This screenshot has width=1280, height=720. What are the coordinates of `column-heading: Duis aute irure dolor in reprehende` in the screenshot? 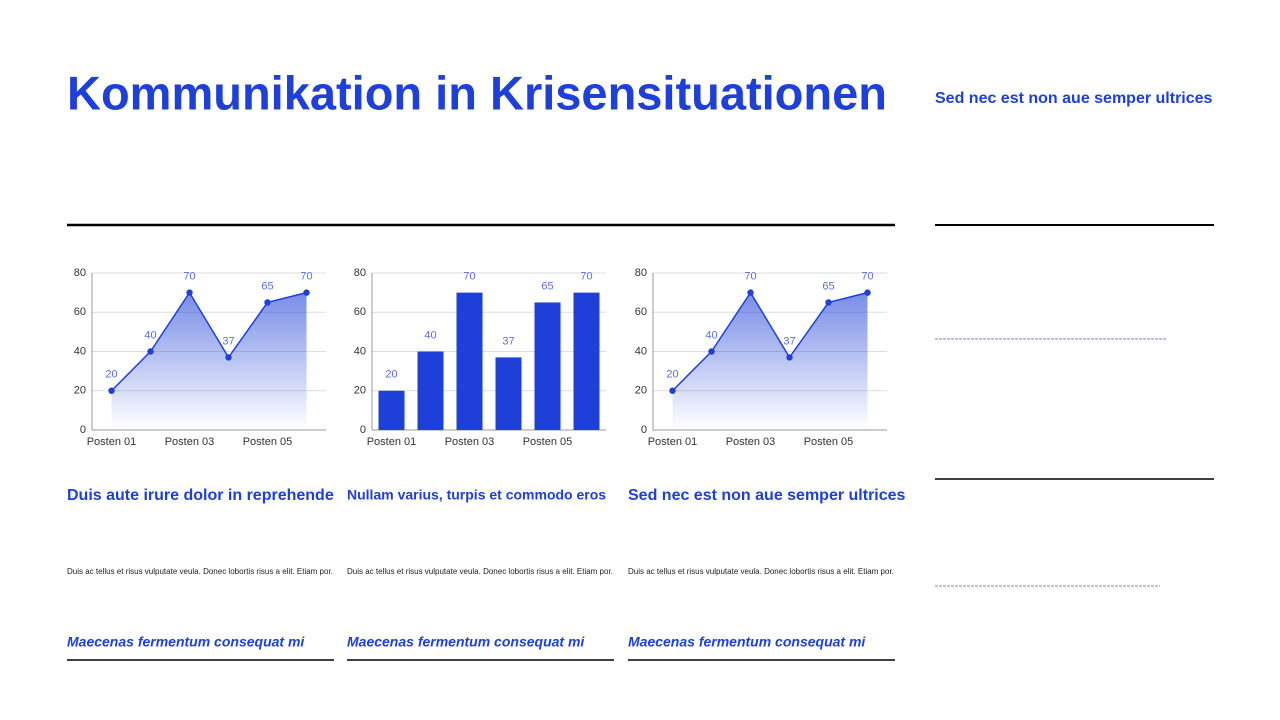 It's located at (200, 495).